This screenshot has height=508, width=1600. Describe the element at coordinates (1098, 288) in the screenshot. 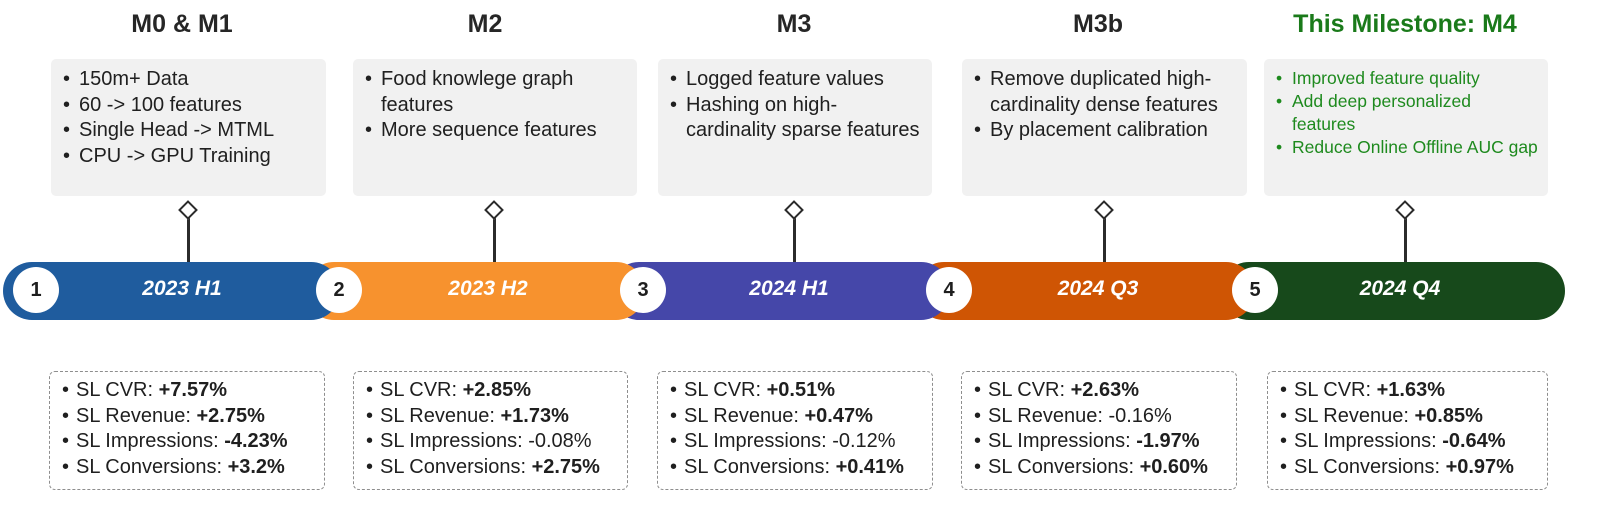

I see `period-label: 2024 Q3` at that location.